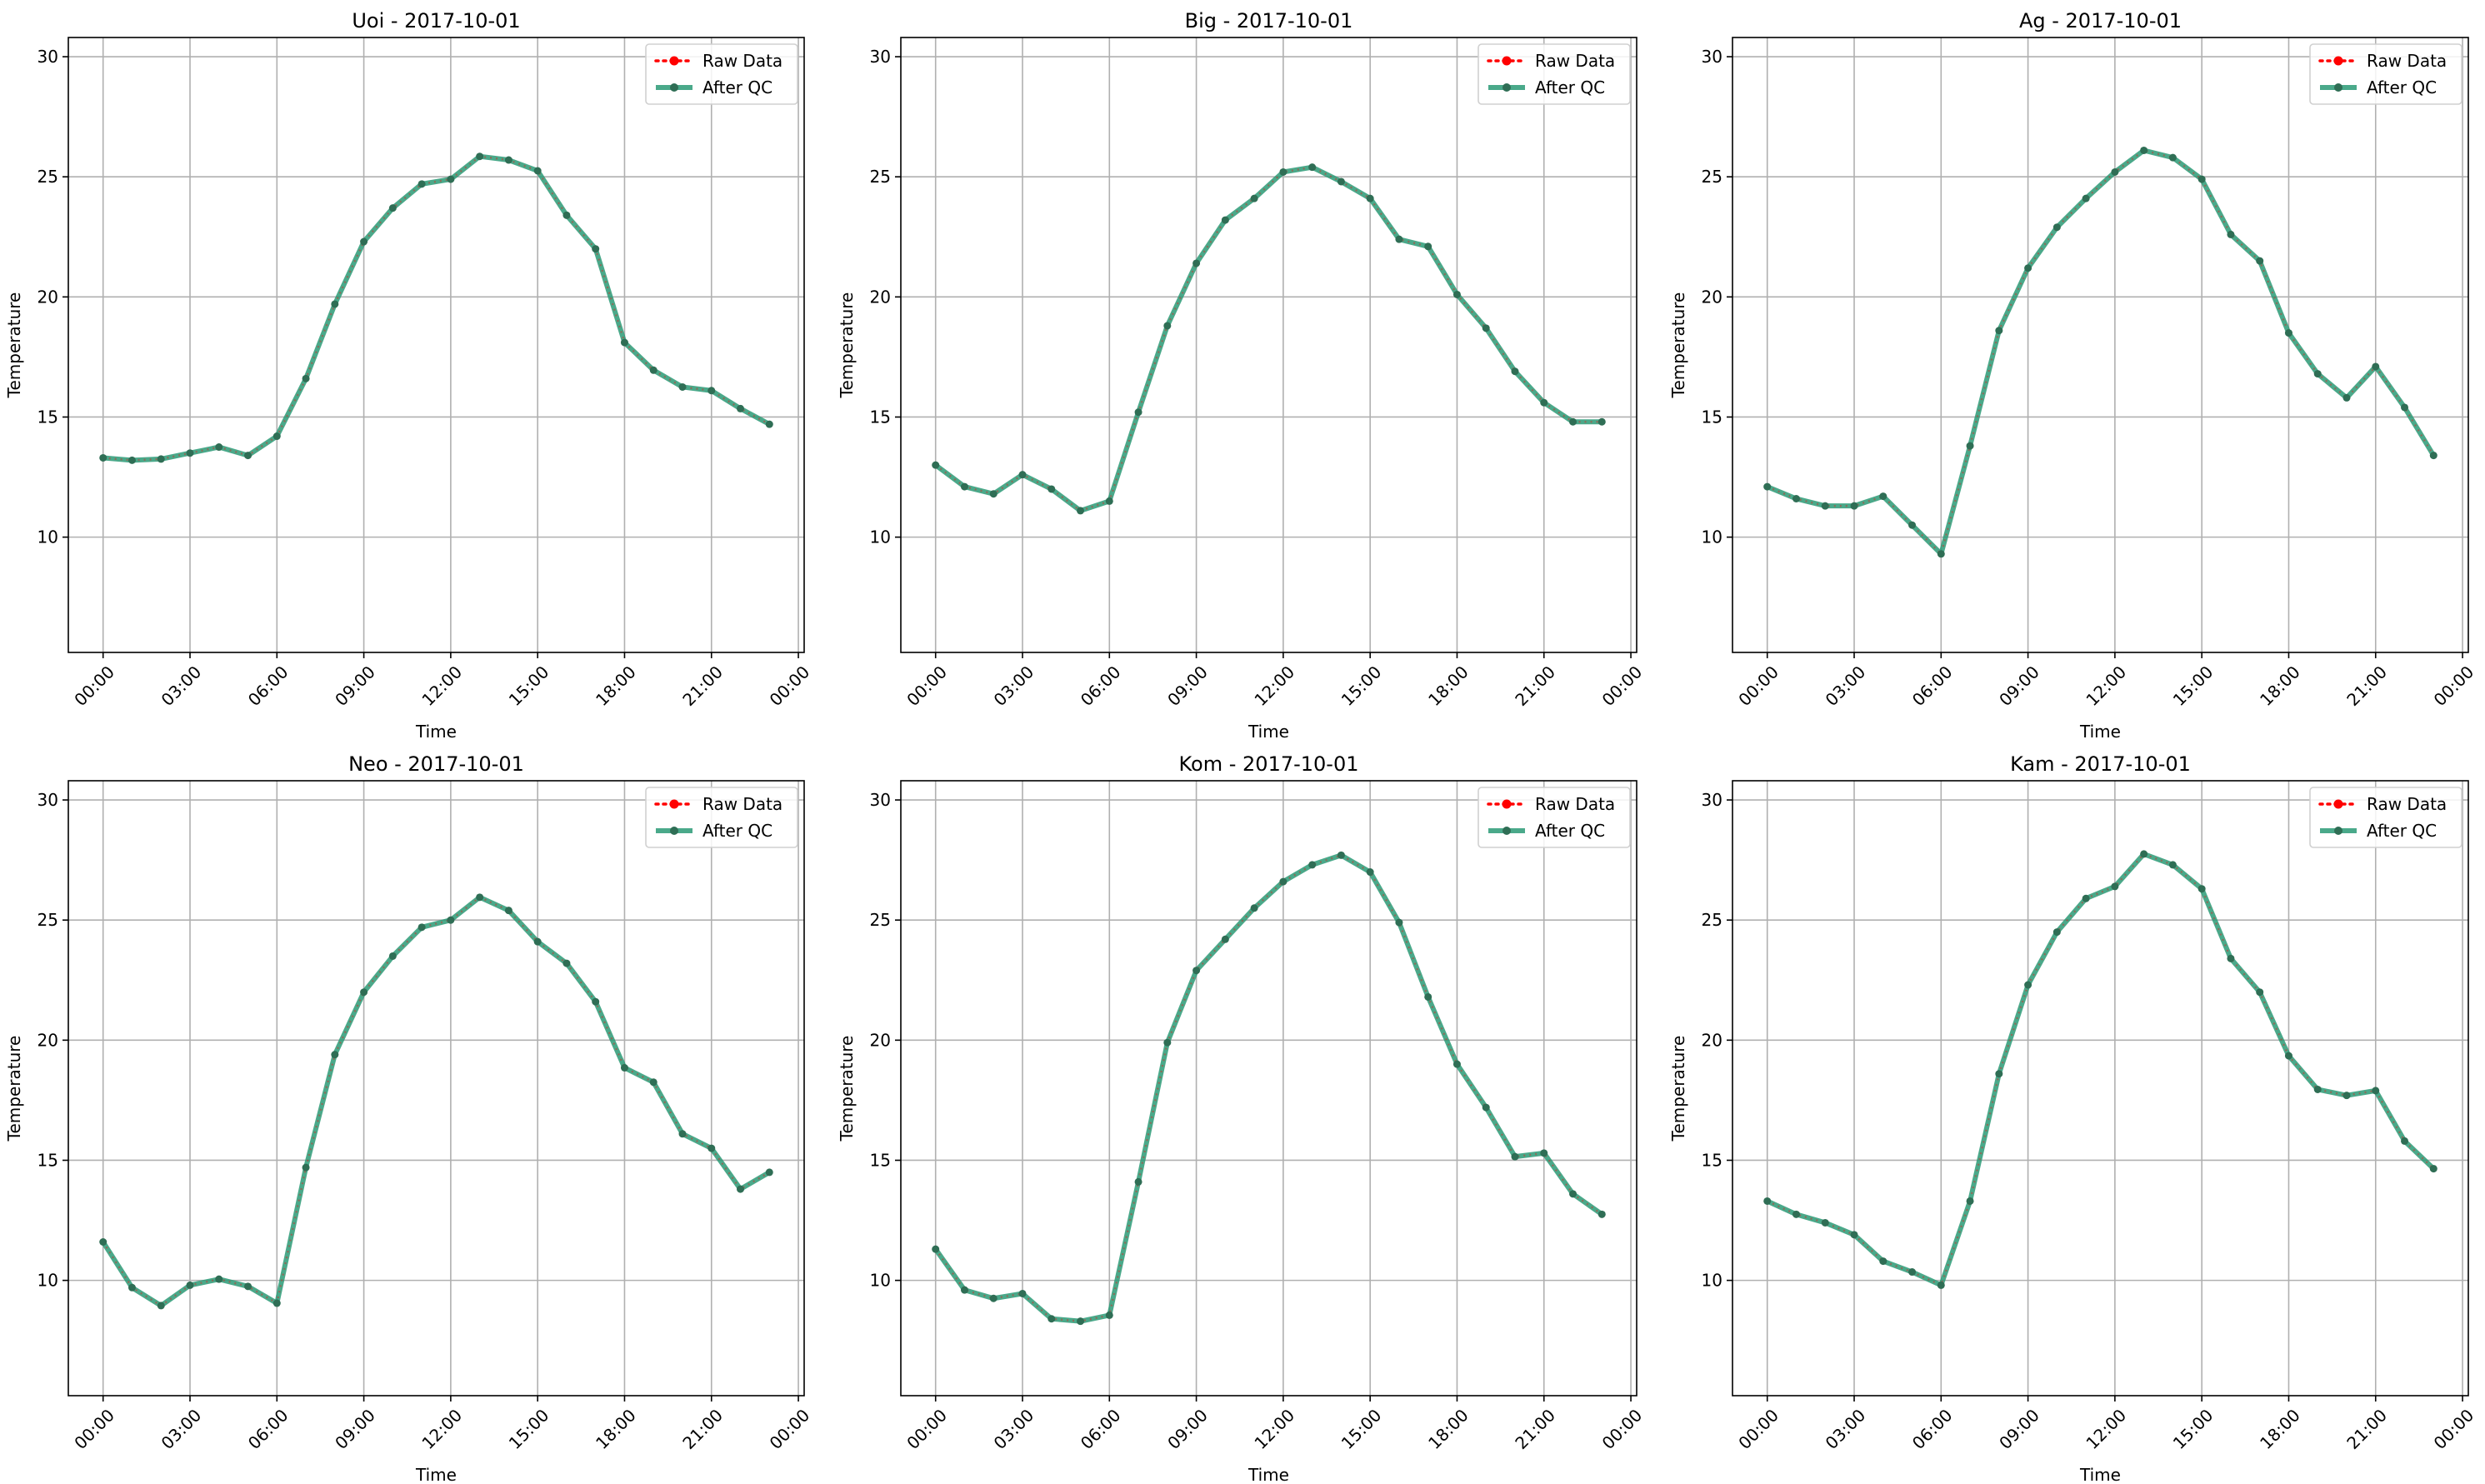  Describe the element at coordinates (436, 764) in the screenshot. I see `chart-title: Neo - 2017-10-01` at that location.